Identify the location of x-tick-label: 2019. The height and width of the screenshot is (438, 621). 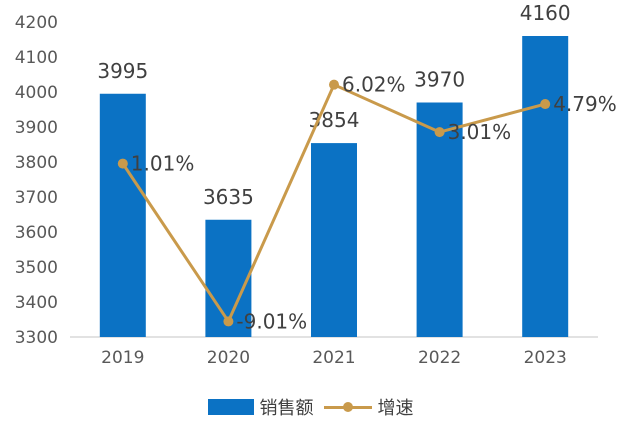
(122, 358).